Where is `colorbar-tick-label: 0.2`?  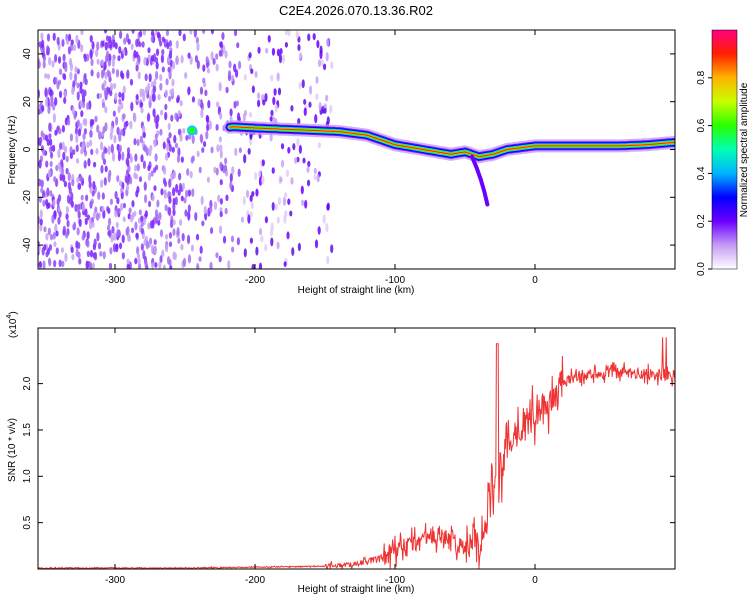
colorbar-tick-label: 0.2 is located at coordinates (701, 221).